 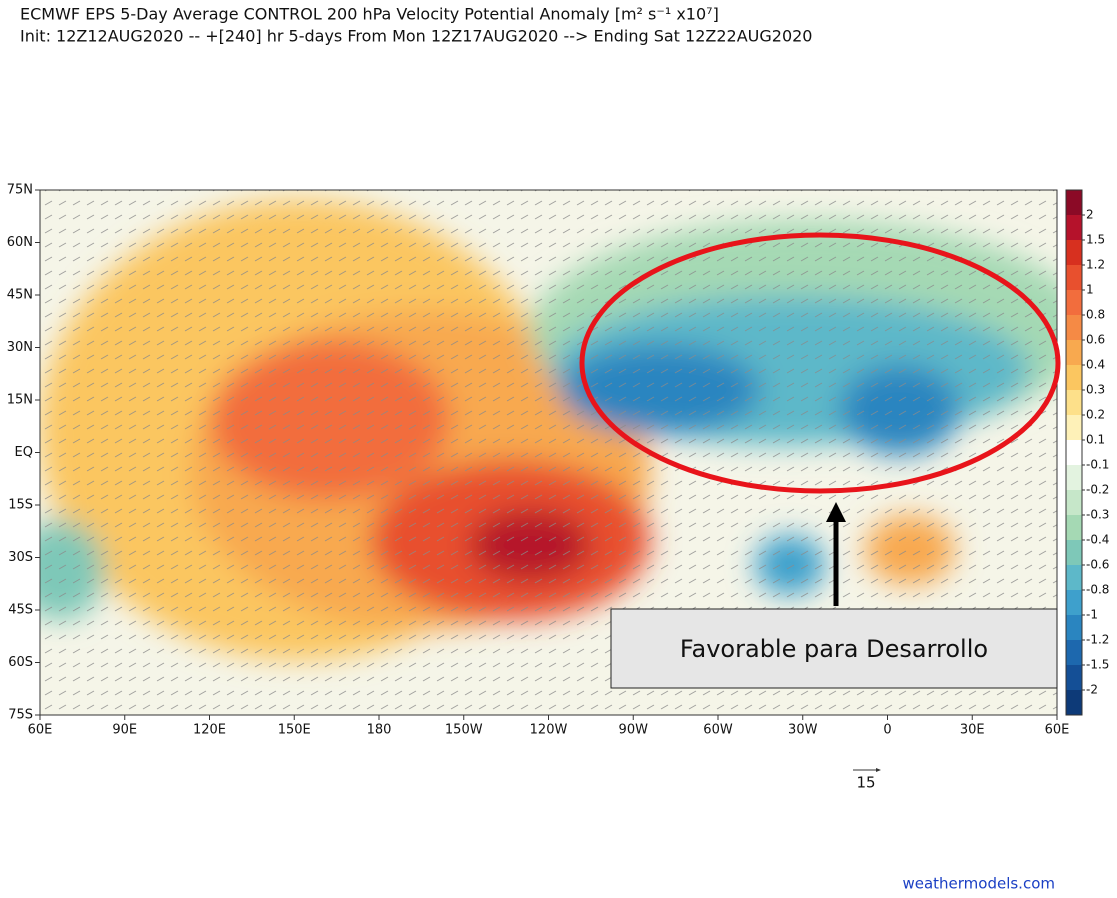 I want to click on annotation: Favorable para Desarrollo, so click(x=834, y=649).